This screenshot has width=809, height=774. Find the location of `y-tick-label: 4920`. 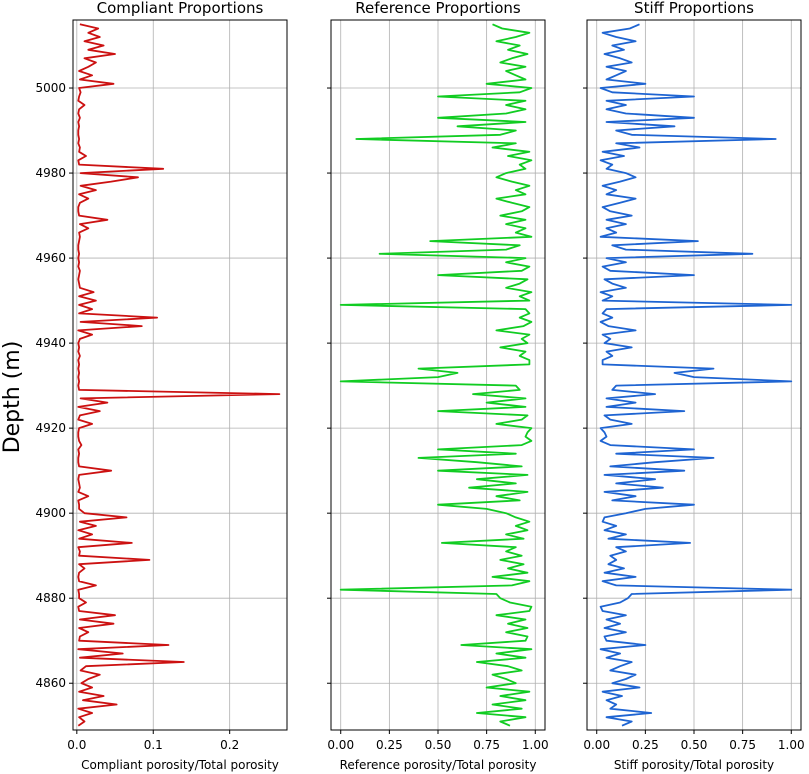

y-tick-label: 4920 is located at coordinates (50, 428).